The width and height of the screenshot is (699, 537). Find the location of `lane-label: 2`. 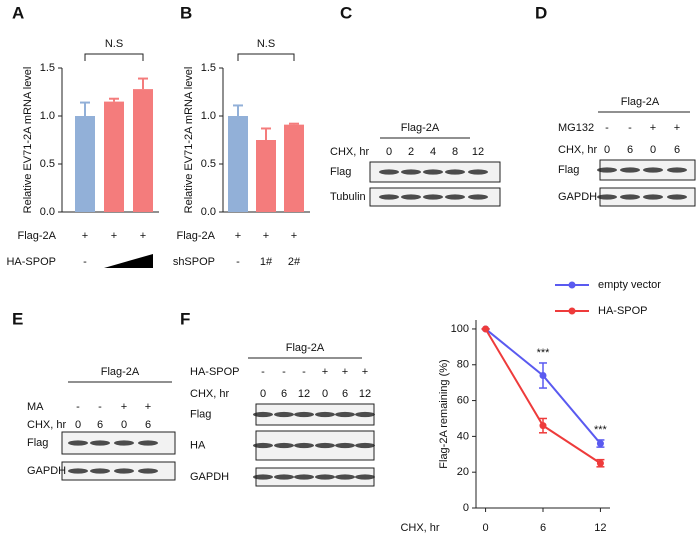

lane-label: 2 is located at coordinates (411, 152).